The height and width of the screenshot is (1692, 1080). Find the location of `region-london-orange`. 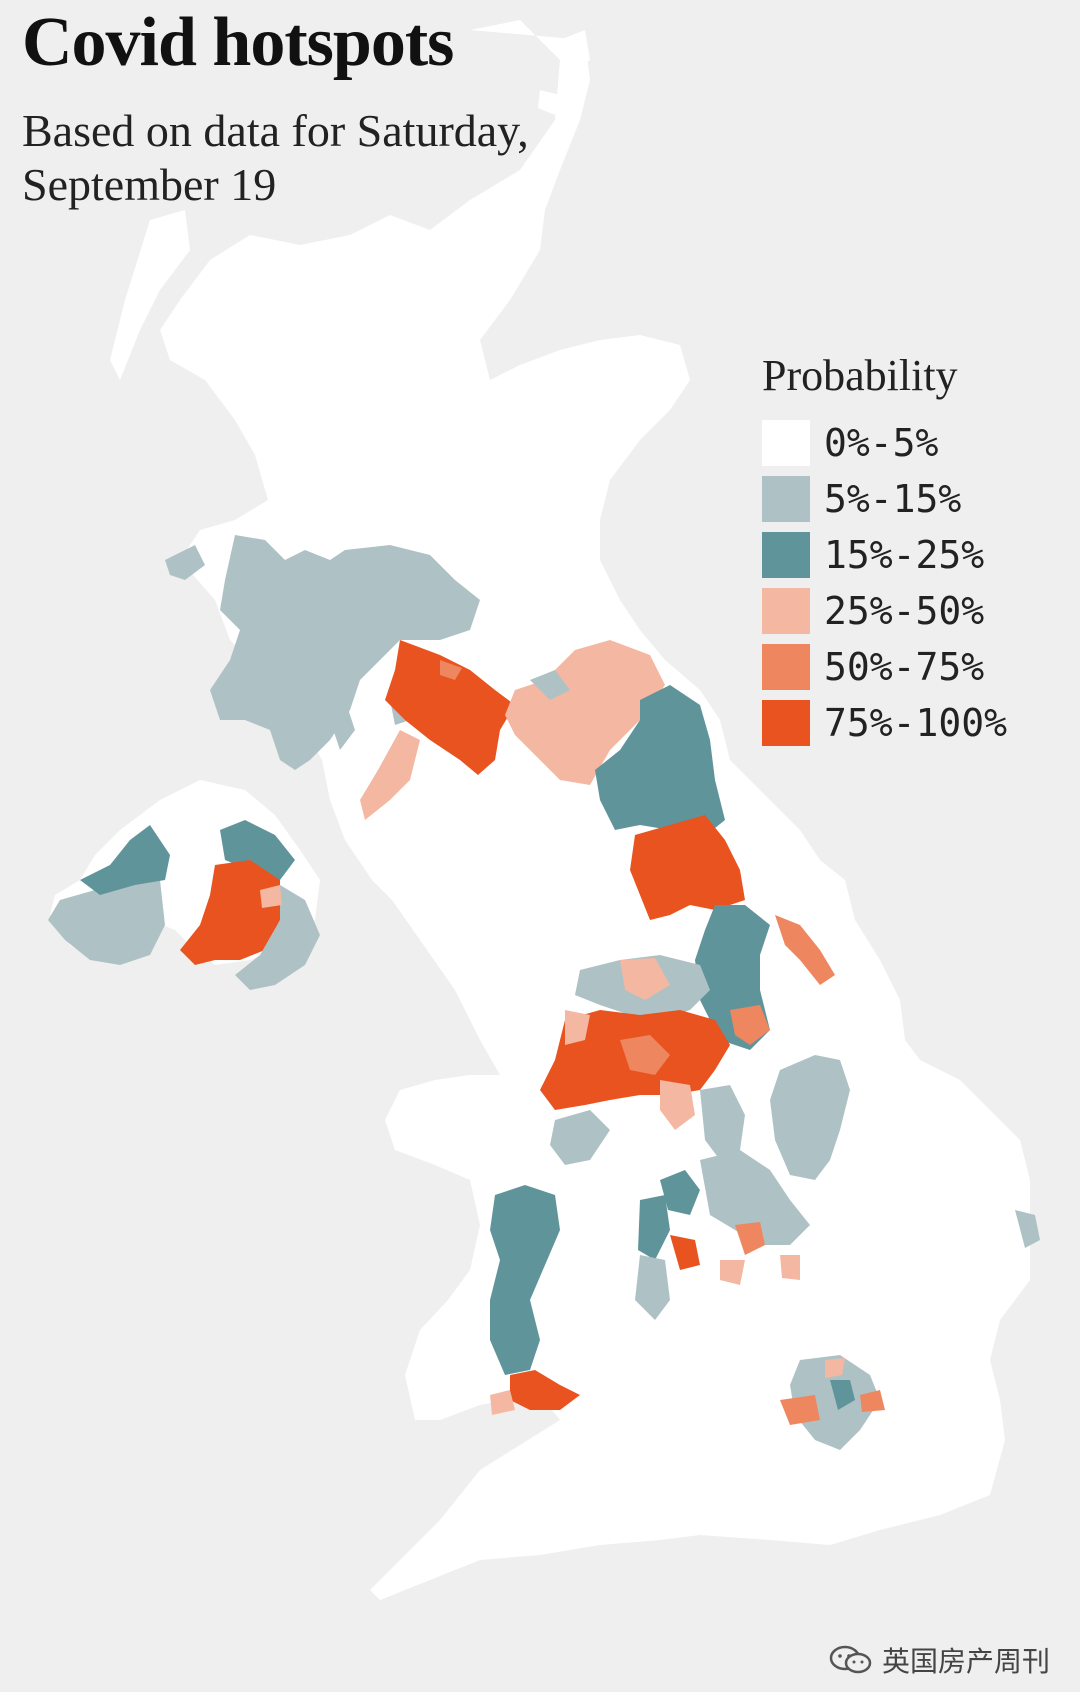

region-london-orange is located at coordinates (832, 1407).